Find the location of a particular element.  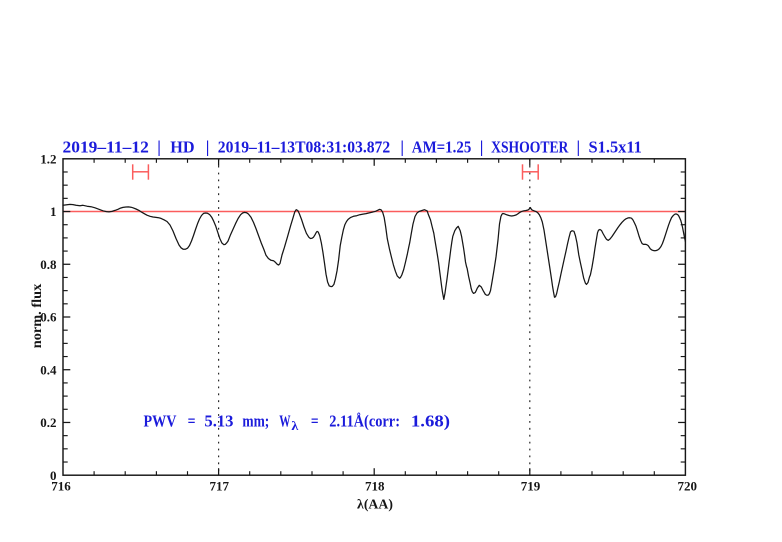

svg-text: mm; is located at coordinates (255, 420).